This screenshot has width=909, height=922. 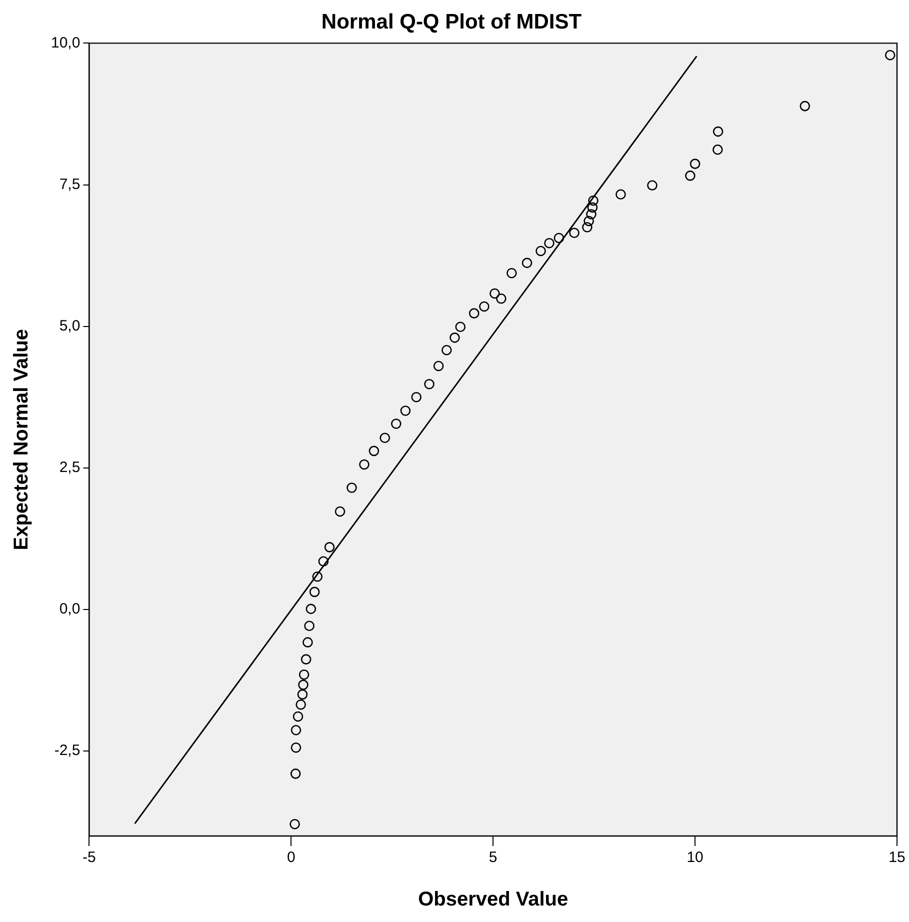 I want to click on x-tick-label: 10, so click(x=695, y=857).